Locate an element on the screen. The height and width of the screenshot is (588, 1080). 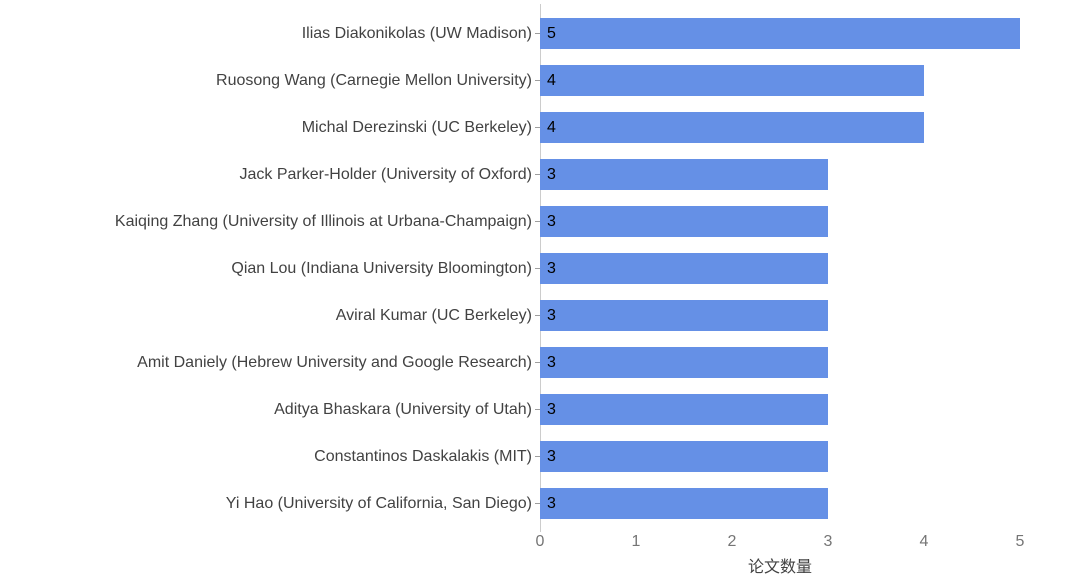
category-label: Constantinos Daskalakis (MIT) is located at coordinates (423, 456).